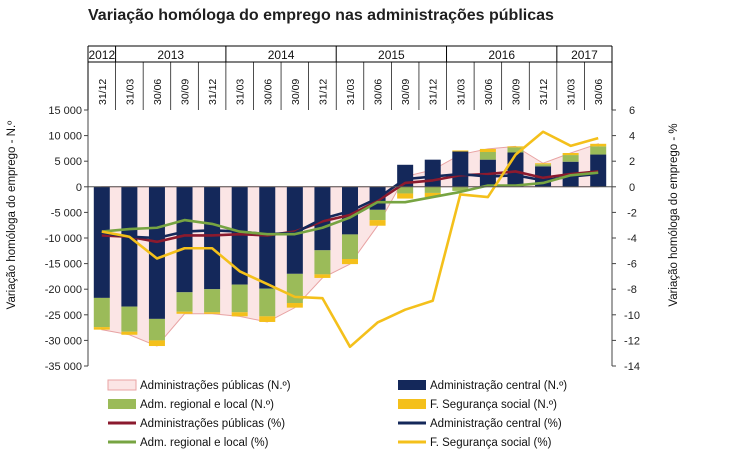 The width and height of the screenshot is (750, 460). What do you see at coordinates (79, 188) in the screenshot?
I see `y-tick-label-left: 0` at bounding box center [79, 188].